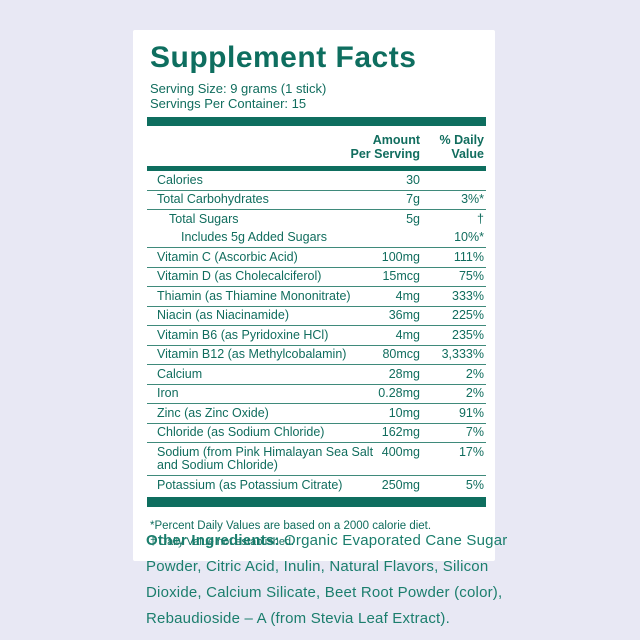  Describe the element at coordinates (168, 393) in the screenshot. I see `nutrient-name: Iron` at that location.